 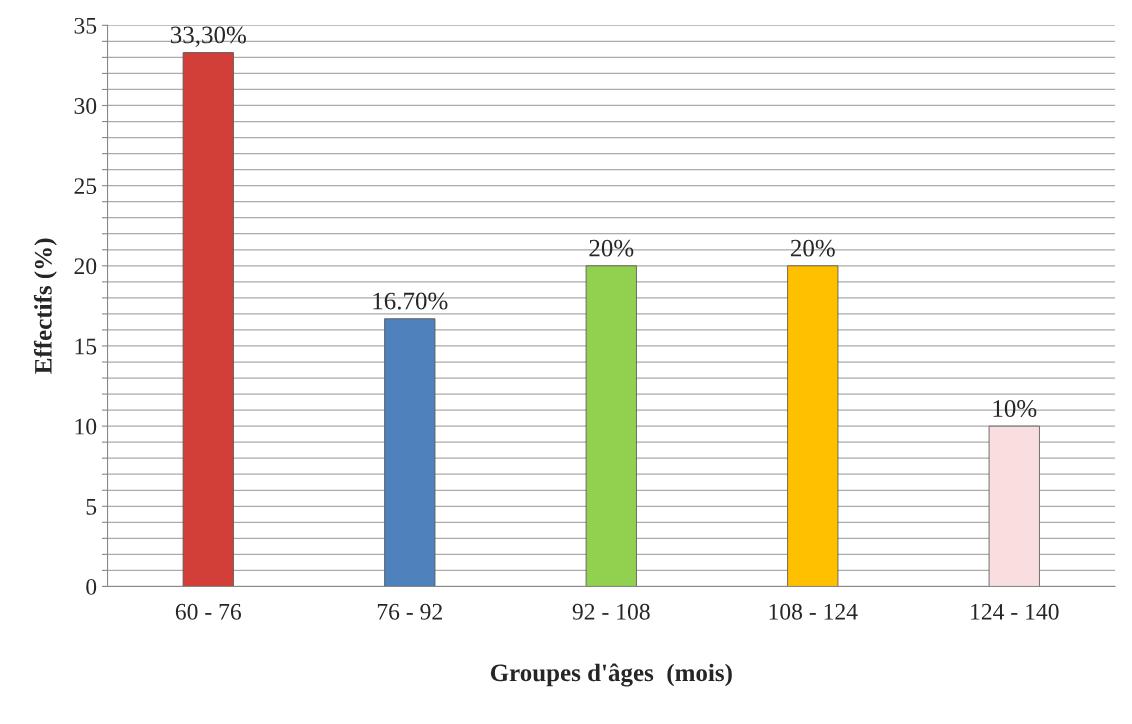 I want to click on y-axis-title: Effectifs (%), so click(x=45, y=306).